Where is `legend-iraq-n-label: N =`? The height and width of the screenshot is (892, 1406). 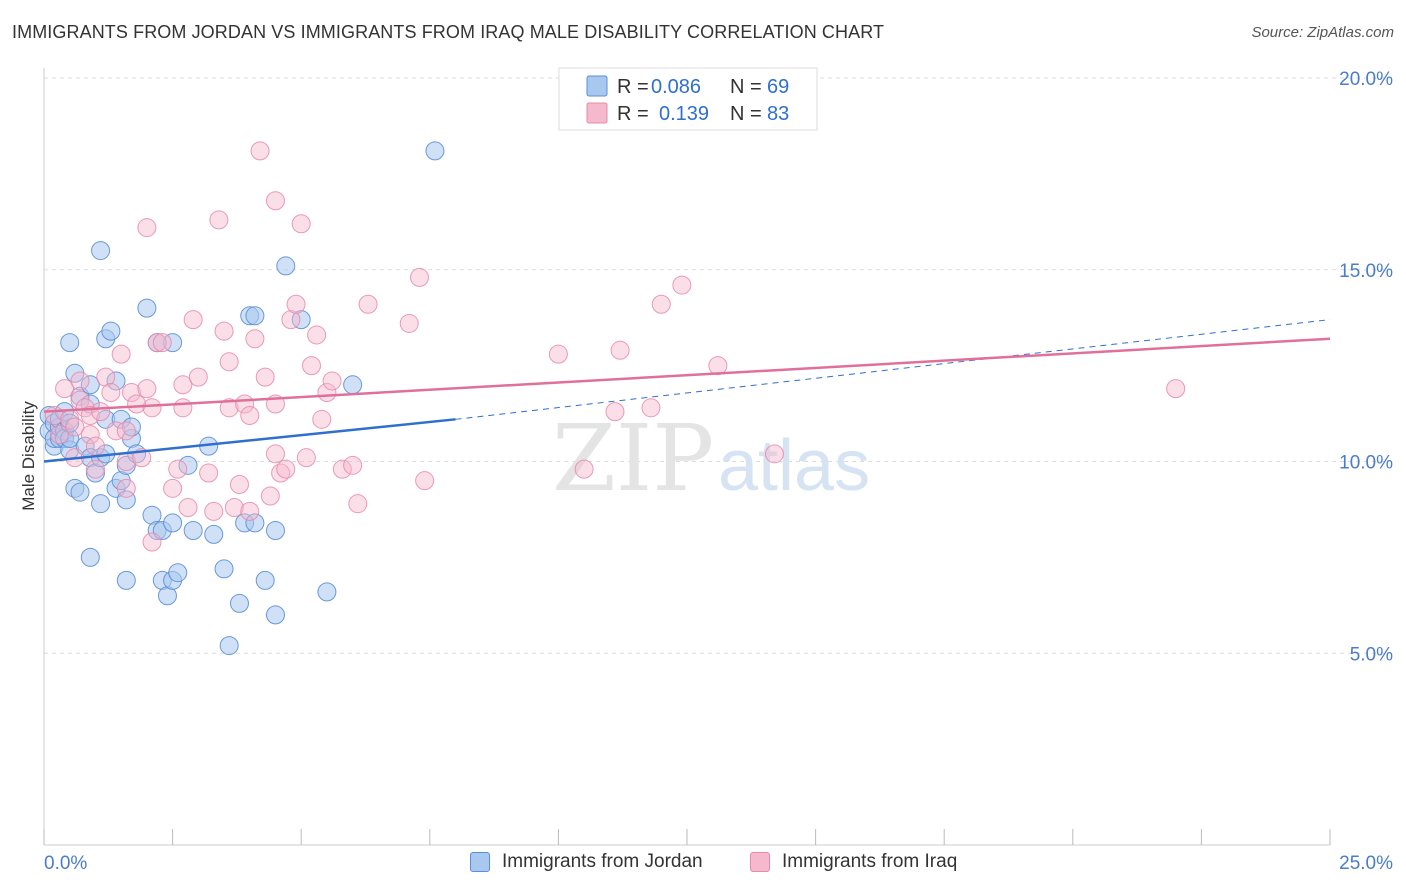 legend-iraq-n-label: N = is located at coordinates (746, 114).